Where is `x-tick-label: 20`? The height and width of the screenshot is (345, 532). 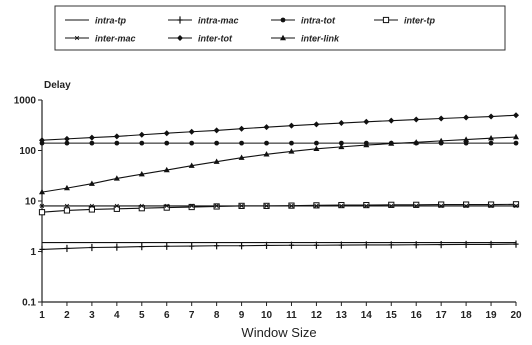
x-tick-label: 20 is located at coordinates (516, 315).